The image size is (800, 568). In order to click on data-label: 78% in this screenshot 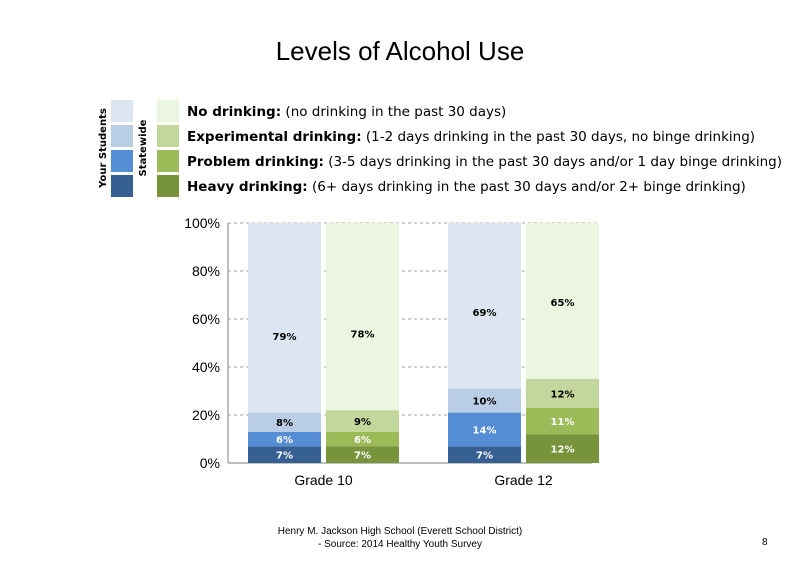, I will do `click(363, 334)`.